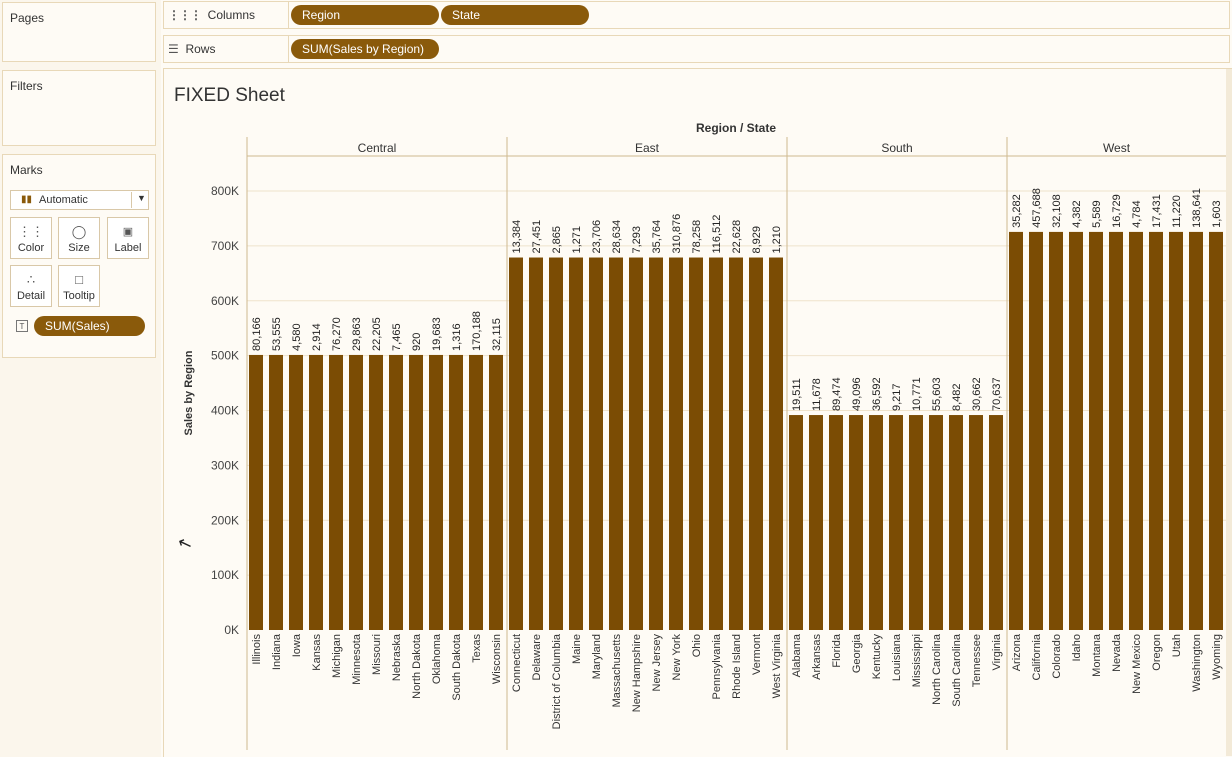  I want to click on marks-title: Marks, so click(26, 170).